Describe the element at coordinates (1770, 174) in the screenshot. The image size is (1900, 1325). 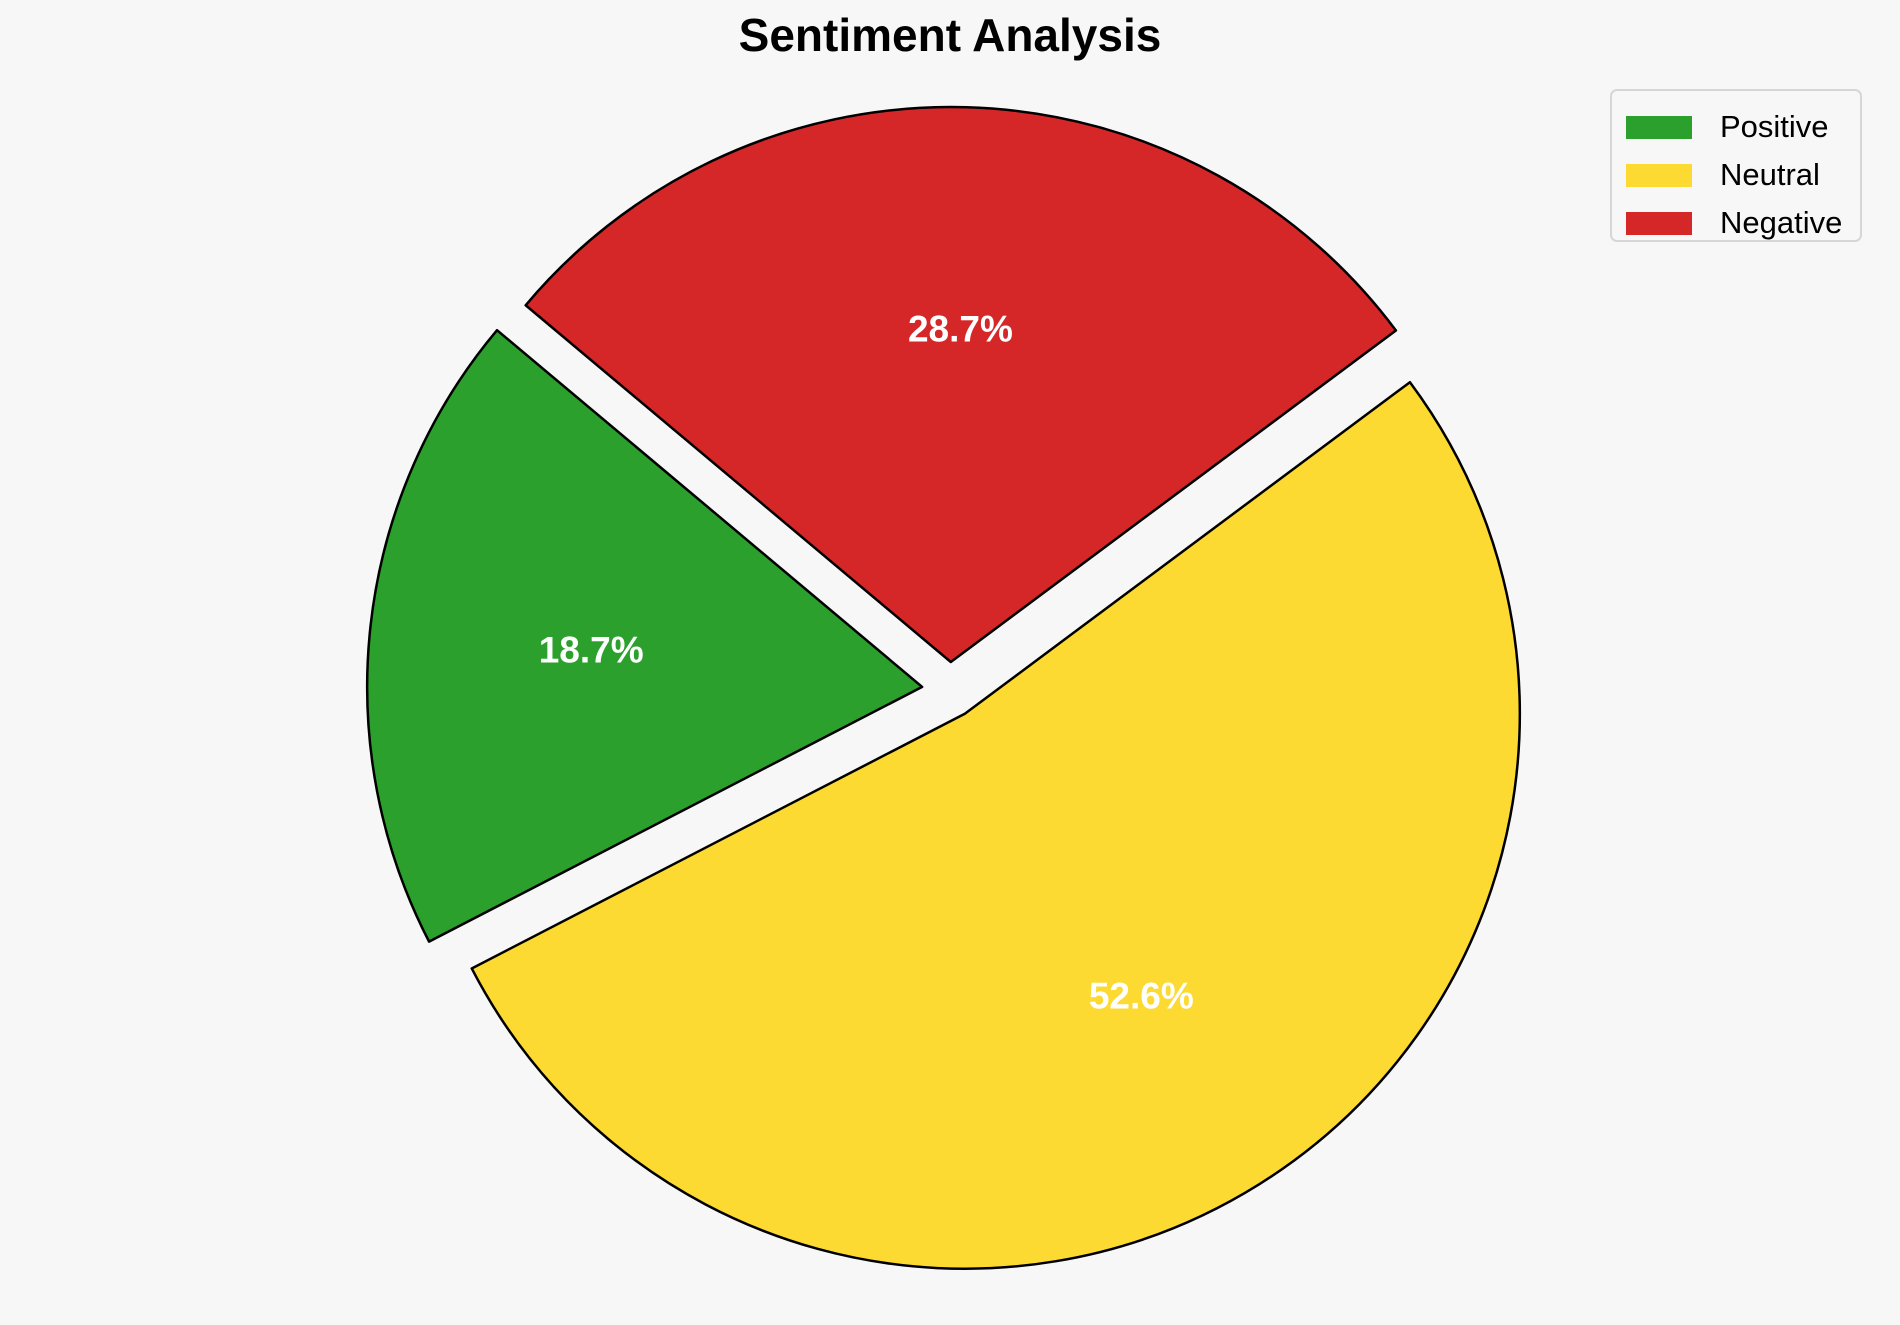
I see `legend-label-neutral: Neutral` at that location.